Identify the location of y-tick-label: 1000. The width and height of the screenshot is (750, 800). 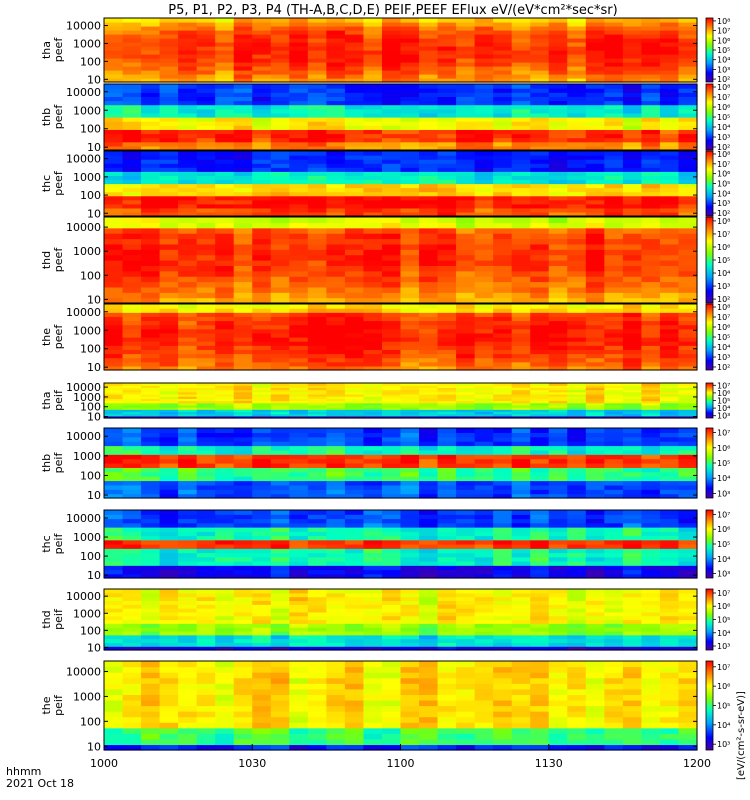
(87, 613).